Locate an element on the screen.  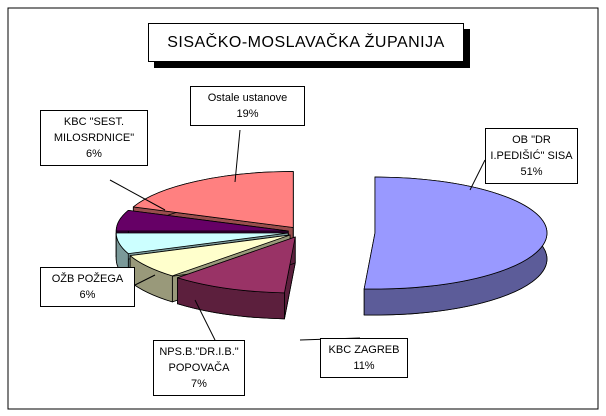
data-label: OB "DR I.PEDIŠIĆ" SISA 51% is located at coordinates (531, 156).